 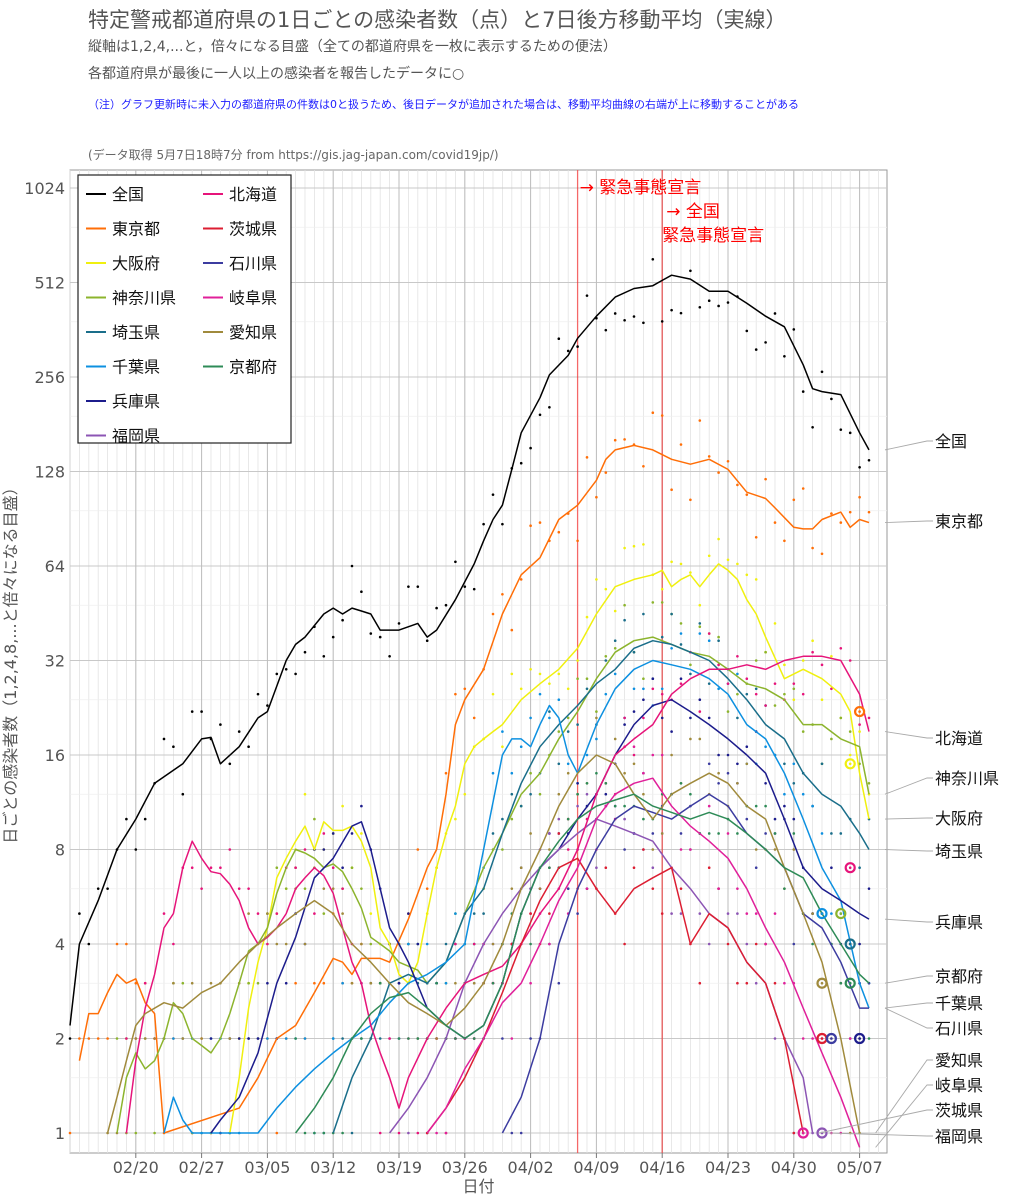 I want to click on x-axis-label: 日付, so click(x=478, y=1186).